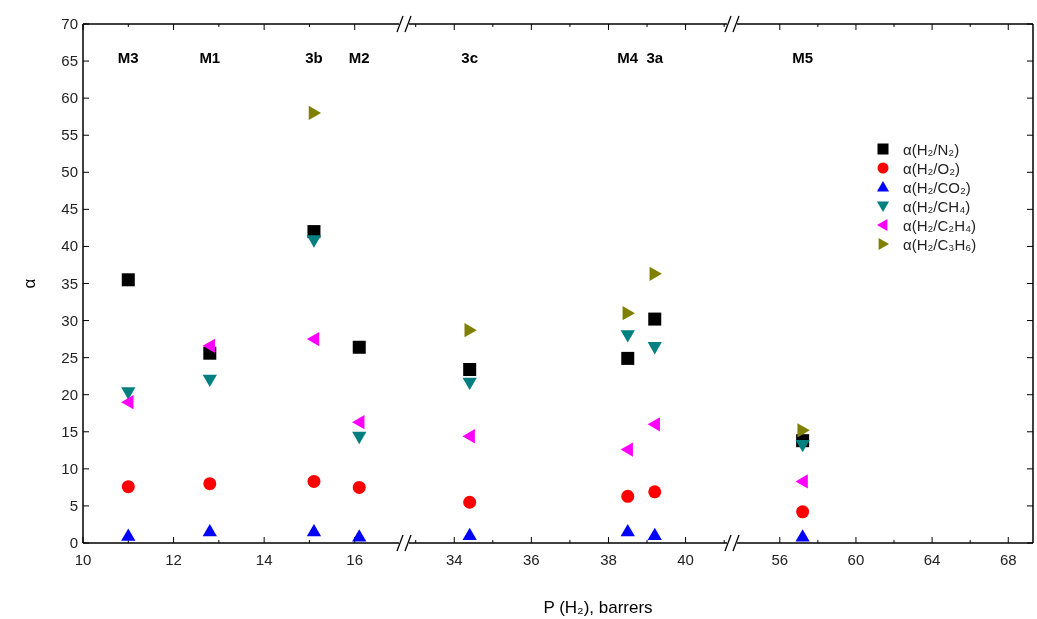 This screenshot has height=619, width=1037. I want to click on legend-label: α(H₂/C₂H₄), so click(940, 225).